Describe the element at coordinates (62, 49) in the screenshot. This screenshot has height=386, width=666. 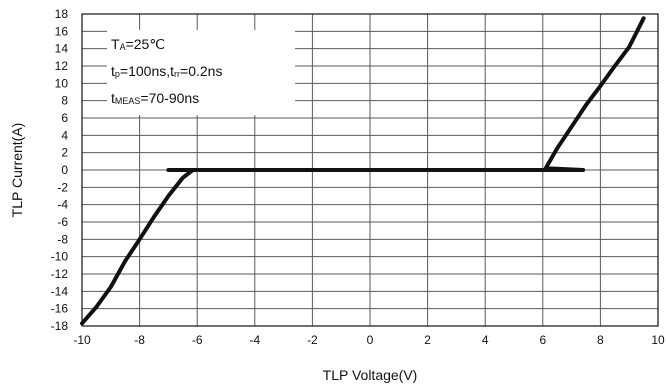
I see `y-tick-label: 14` at that location.